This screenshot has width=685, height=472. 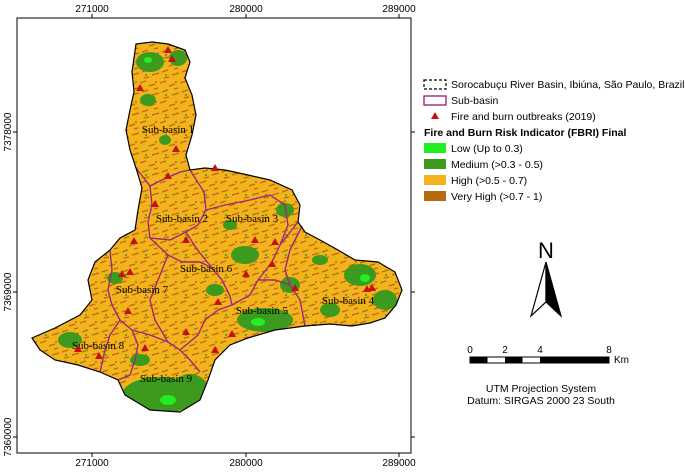 What do you see at coordinates (435, 148) in the screenshot?
I see `legend-low-swatch` at bounding box center [435, 148].